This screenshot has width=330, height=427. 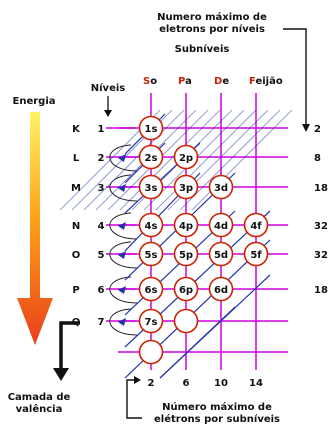 I want to click on valence-label-line1: Camada de, so click(x=39, y=397).